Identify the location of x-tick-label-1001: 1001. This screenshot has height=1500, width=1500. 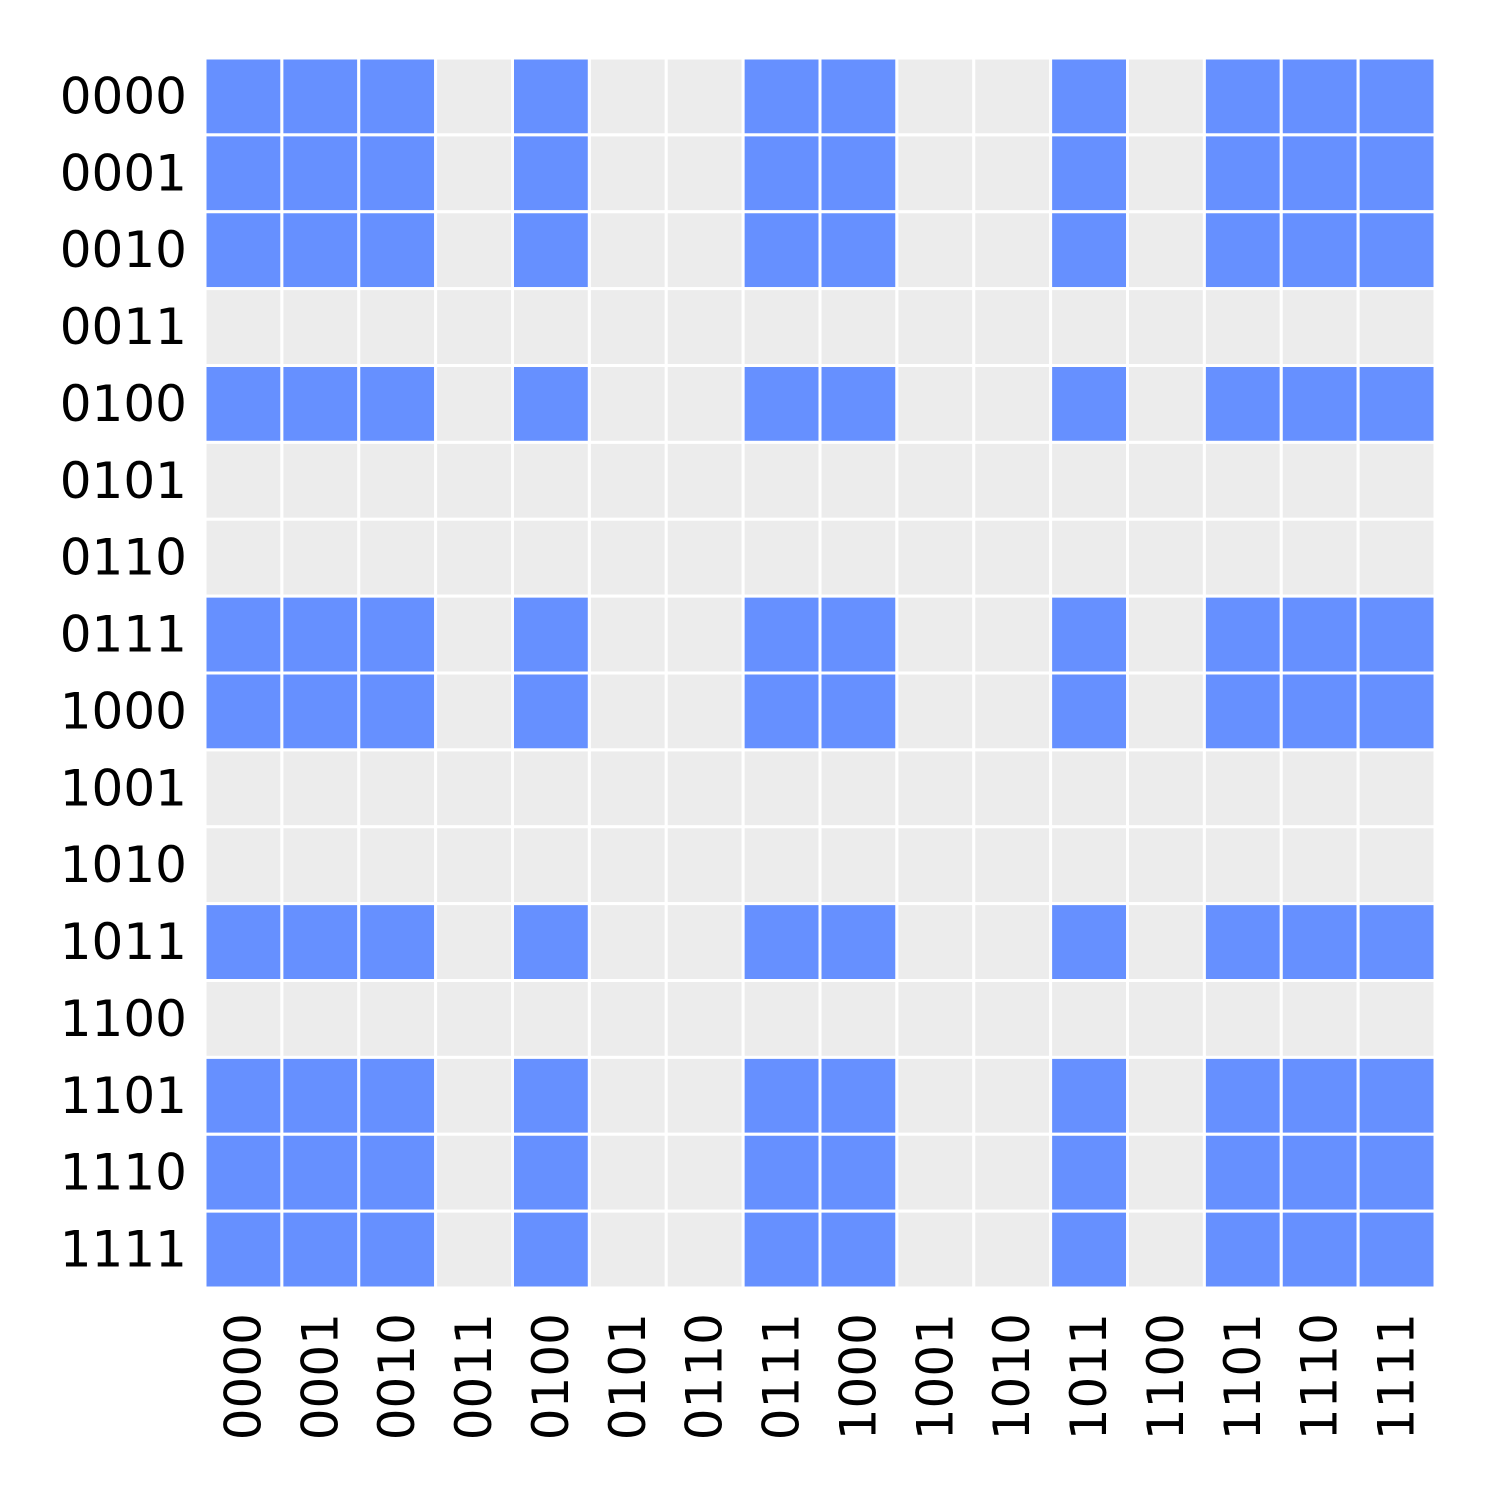
(935, 1376).